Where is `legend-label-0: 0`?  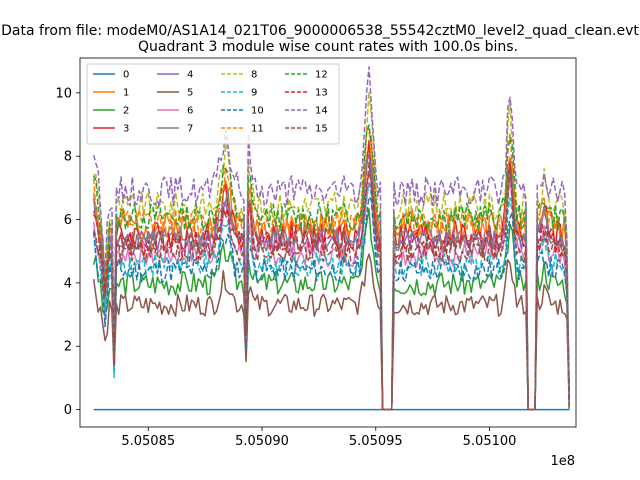 legend-label-0: 0 is located at coordinates (126, 75).